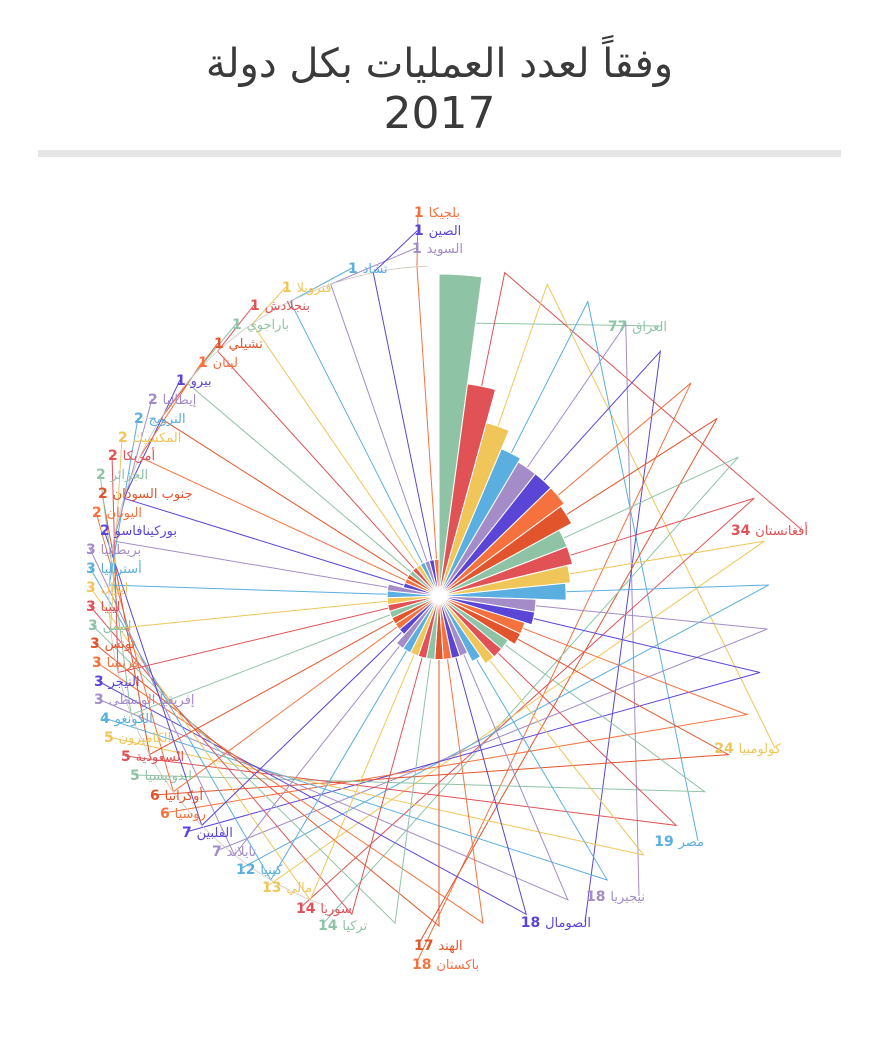  Describe the element at coordinates (117, 682) in the screenshot. I see `slice-label-22: النيجر 3` at that location.